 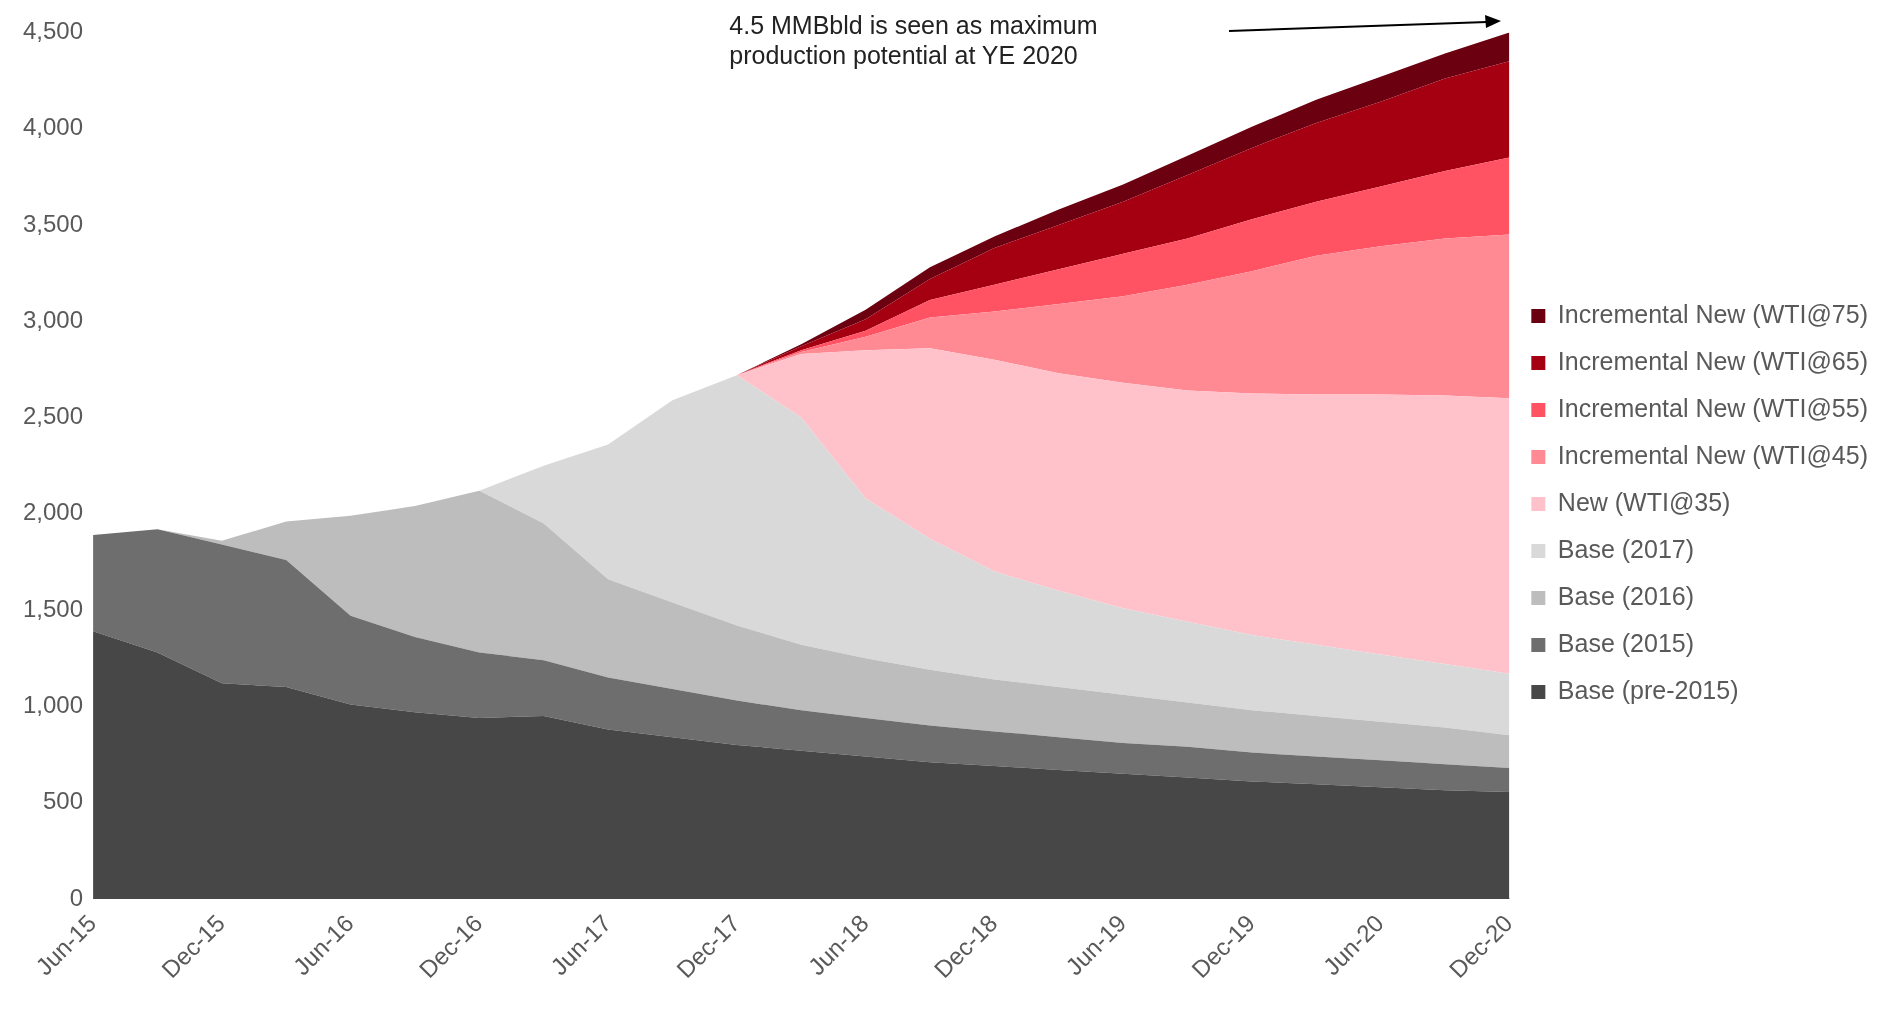 I want to click on y-tick-label: 1,000, so click(x=53, y=704).